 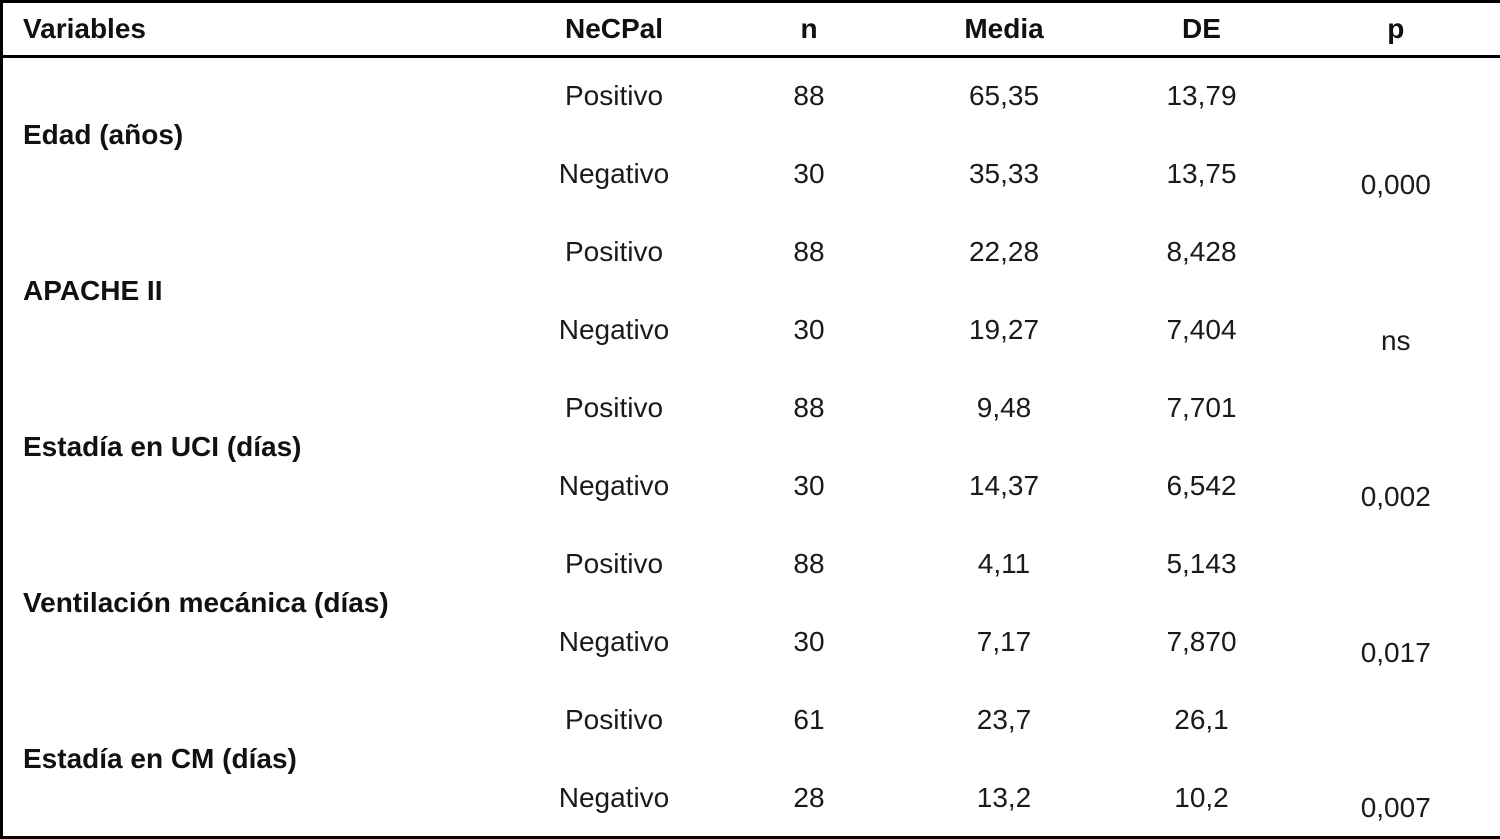 What do you see at coordinates (614, 29) in the screenshot?
I see `column-header-necpal: NeCPal` at bounding box center [614, 29].